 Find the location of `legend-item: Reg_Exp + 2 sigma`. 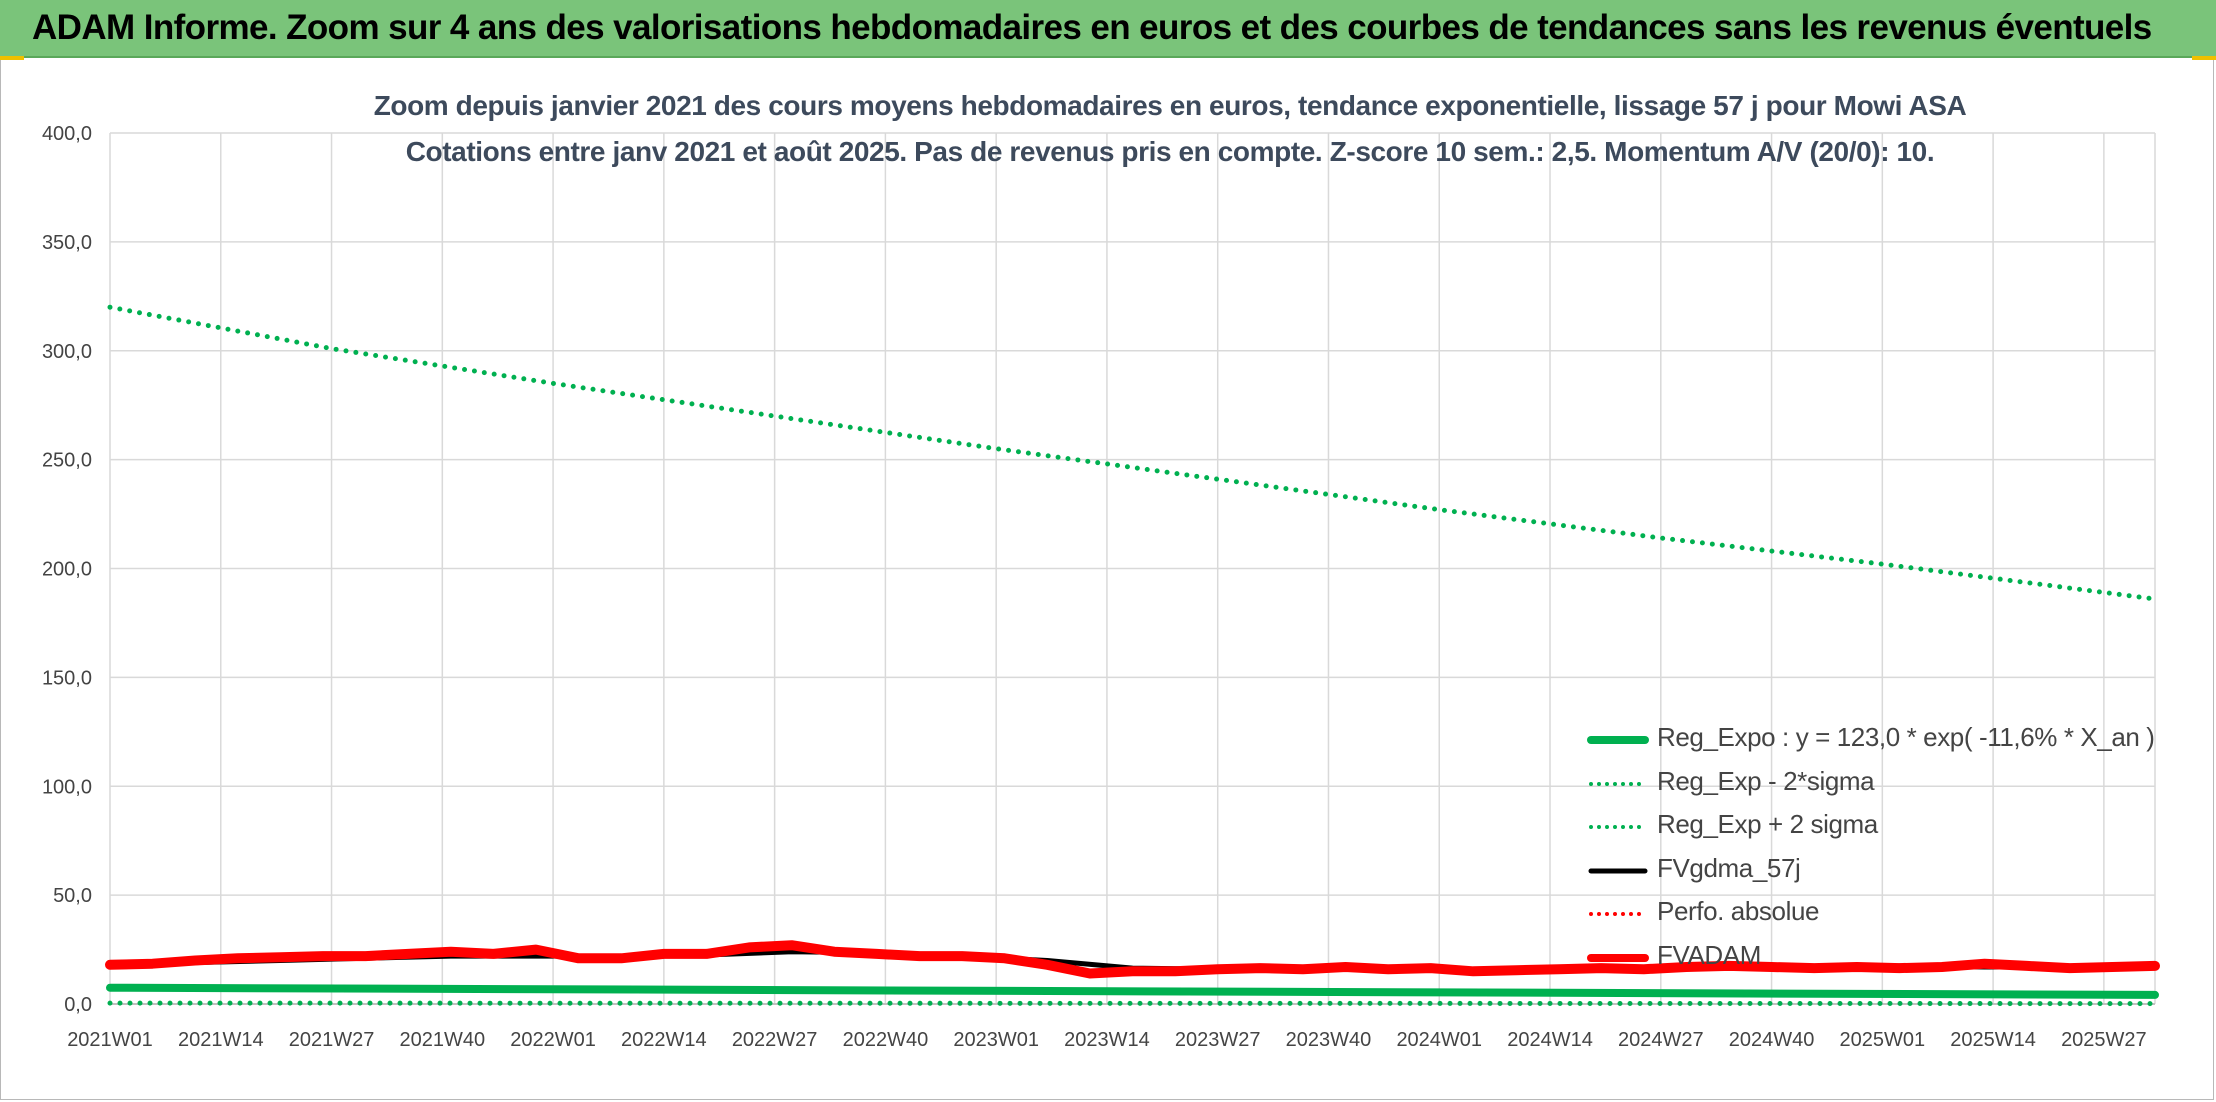

legend-item: Reg_Exp + 2 sigma is located at coordinates (1865, 829).